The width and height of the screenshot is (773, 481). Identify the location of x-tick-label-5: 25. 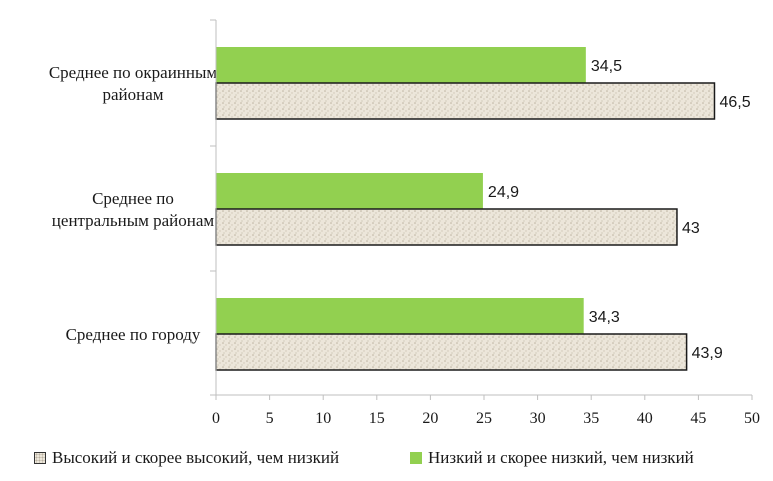
(484, 418).